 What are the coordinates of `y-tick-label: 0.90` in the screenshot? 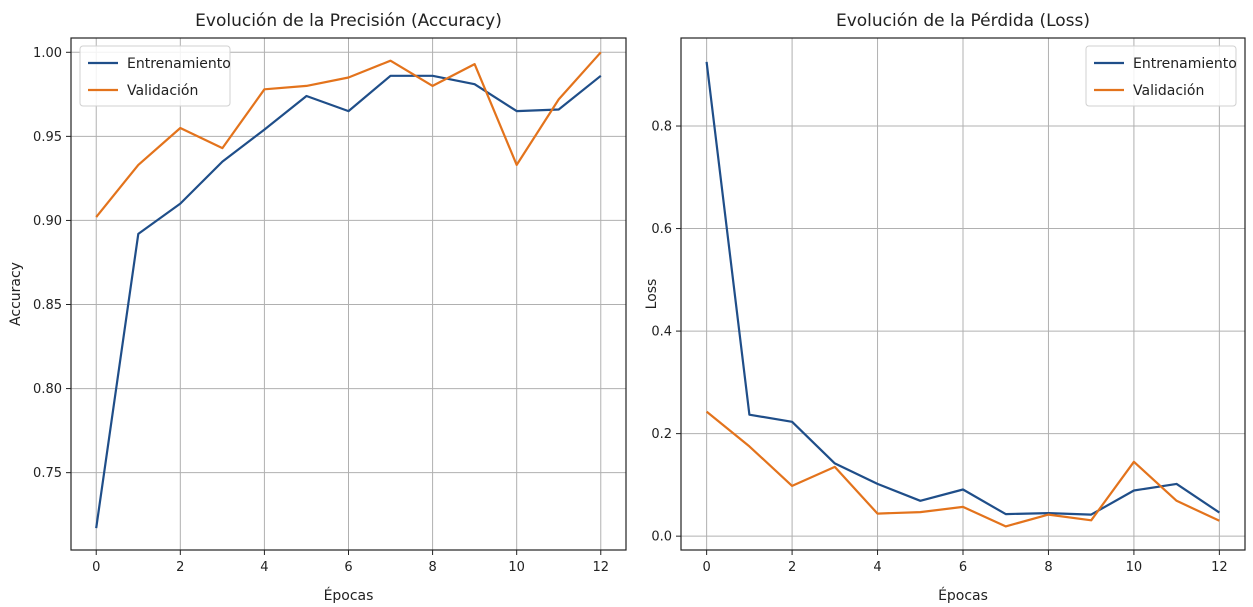 It's located at (47, 221).